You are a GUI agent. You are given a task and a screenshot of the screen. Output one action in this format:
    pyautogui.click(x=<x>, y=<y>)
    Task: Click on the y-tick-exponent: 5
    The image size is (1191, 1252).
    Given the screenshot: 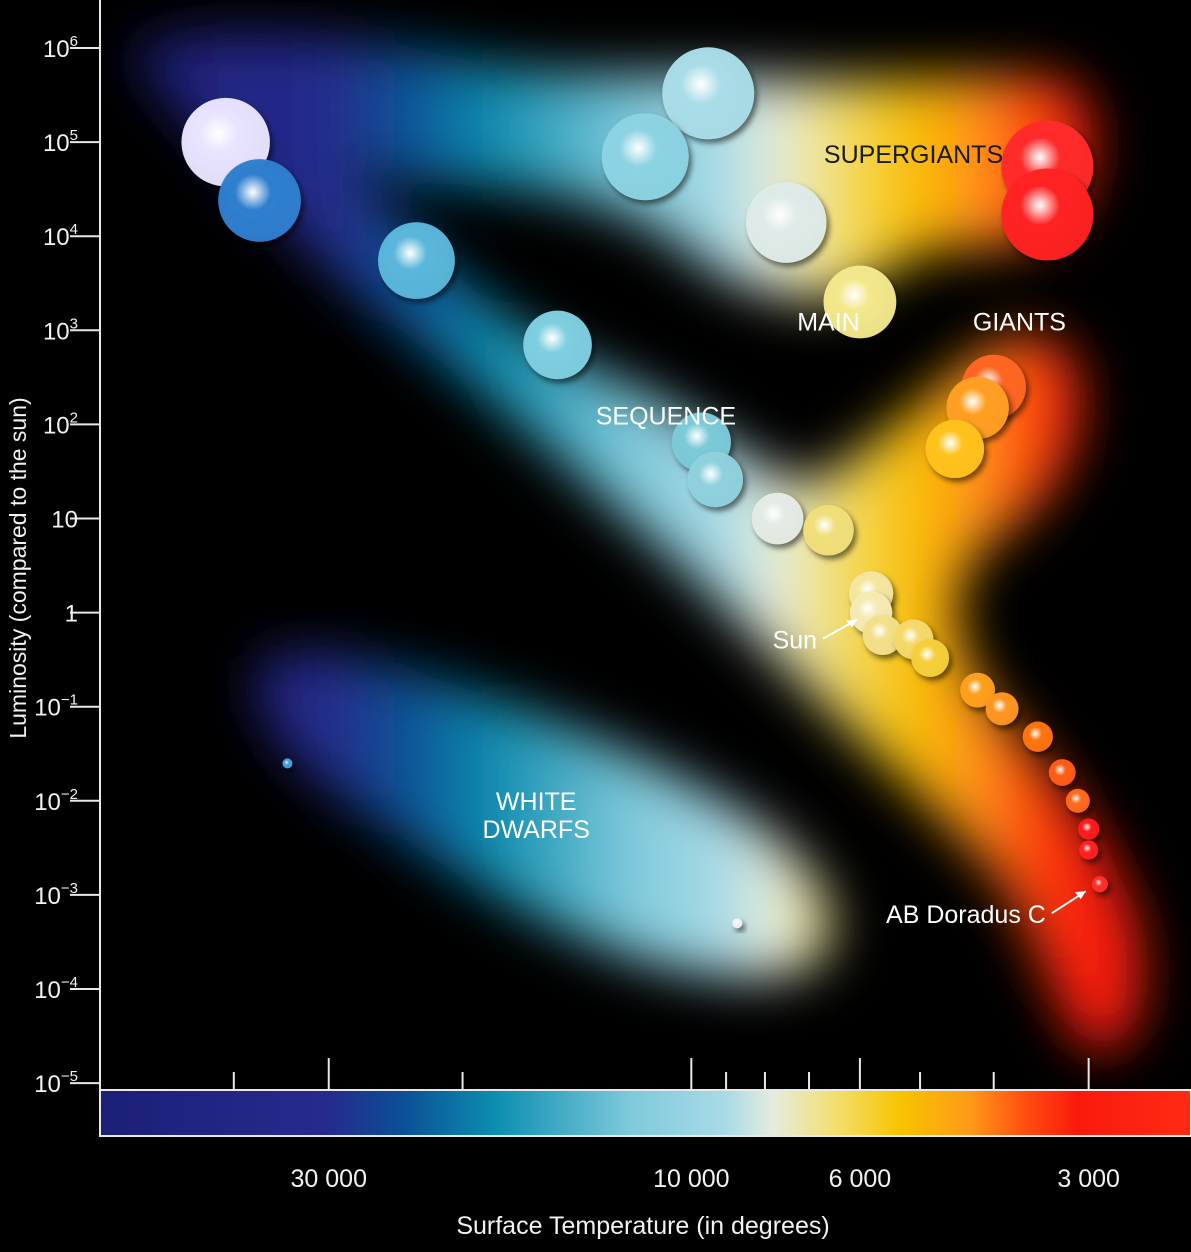 What is the action you would take?
    pyautogui.click(x=74, y=135)
    